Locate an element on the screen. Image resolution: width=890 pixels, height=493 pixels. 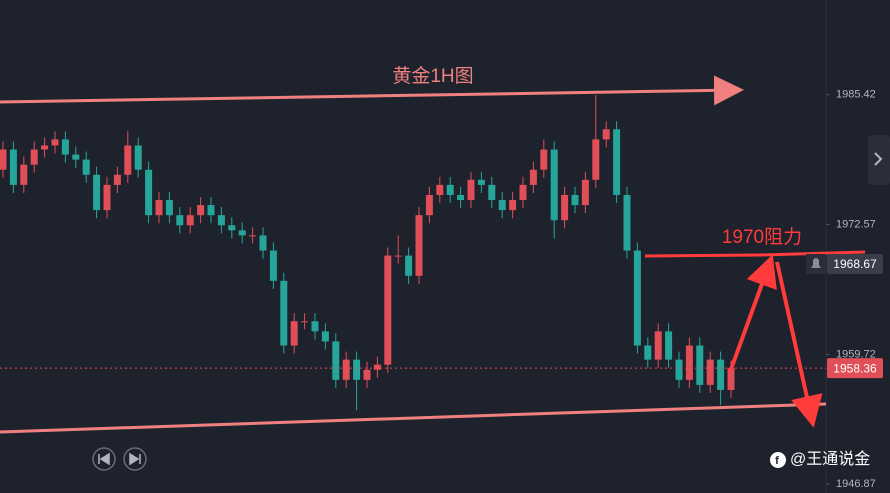
price-tag-label: 1958.36 is located at coordinates (855, 368).